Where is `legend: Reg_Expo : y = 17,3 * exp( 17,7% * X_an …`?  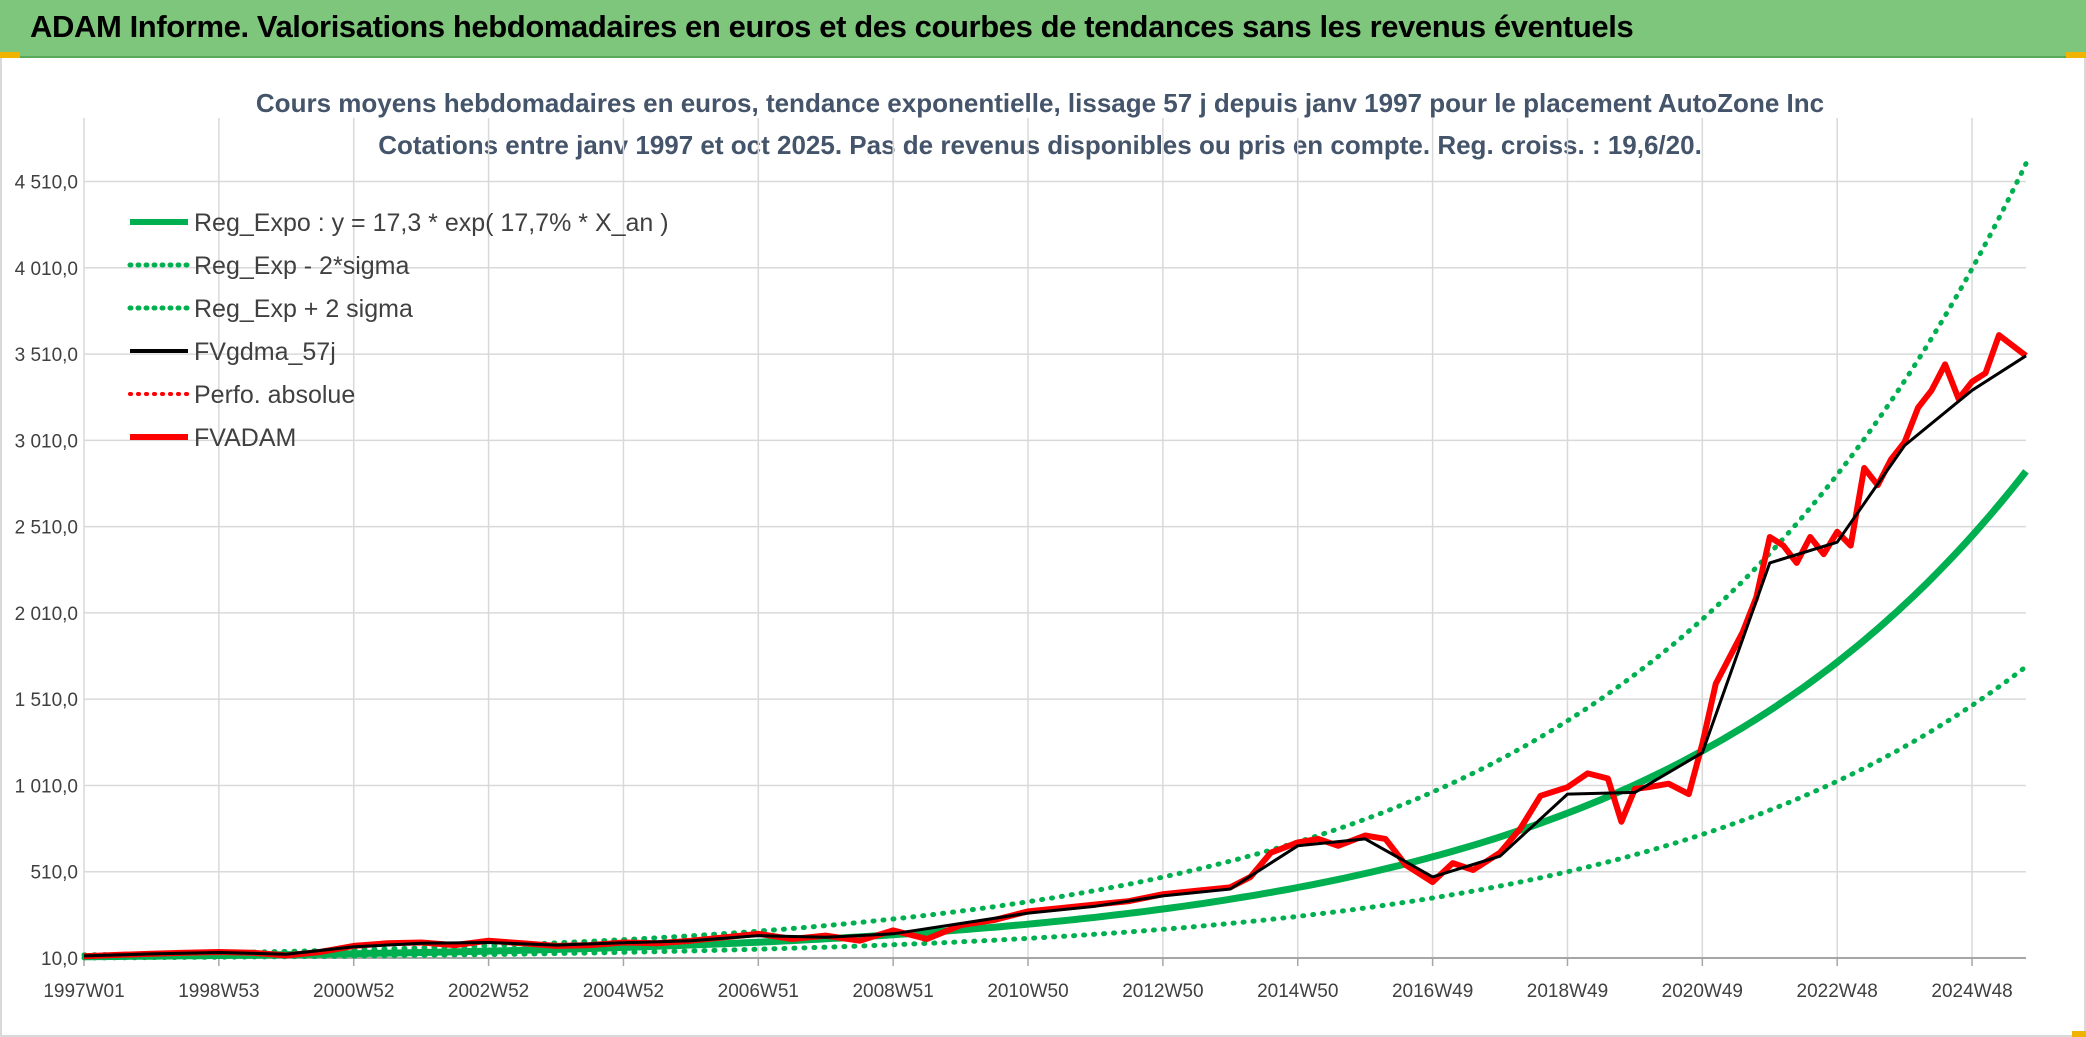
legend: Reg_Expo : y = 17,3 * exp( 17,7% * X_an … is located at coordinates (398, 330).